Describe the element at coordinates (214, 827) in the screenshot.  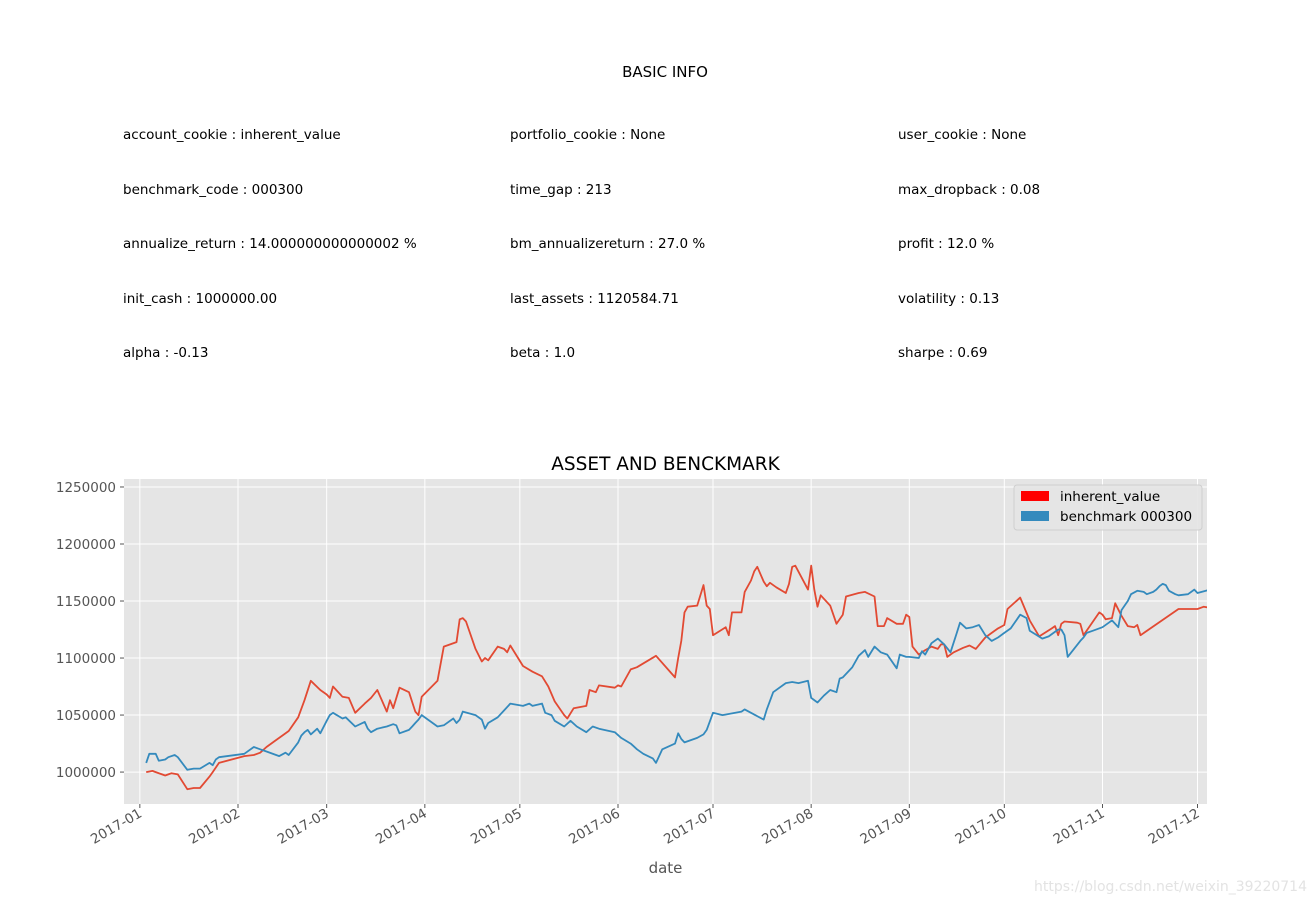
I see `x-tick-label: 2017-02` at that location.